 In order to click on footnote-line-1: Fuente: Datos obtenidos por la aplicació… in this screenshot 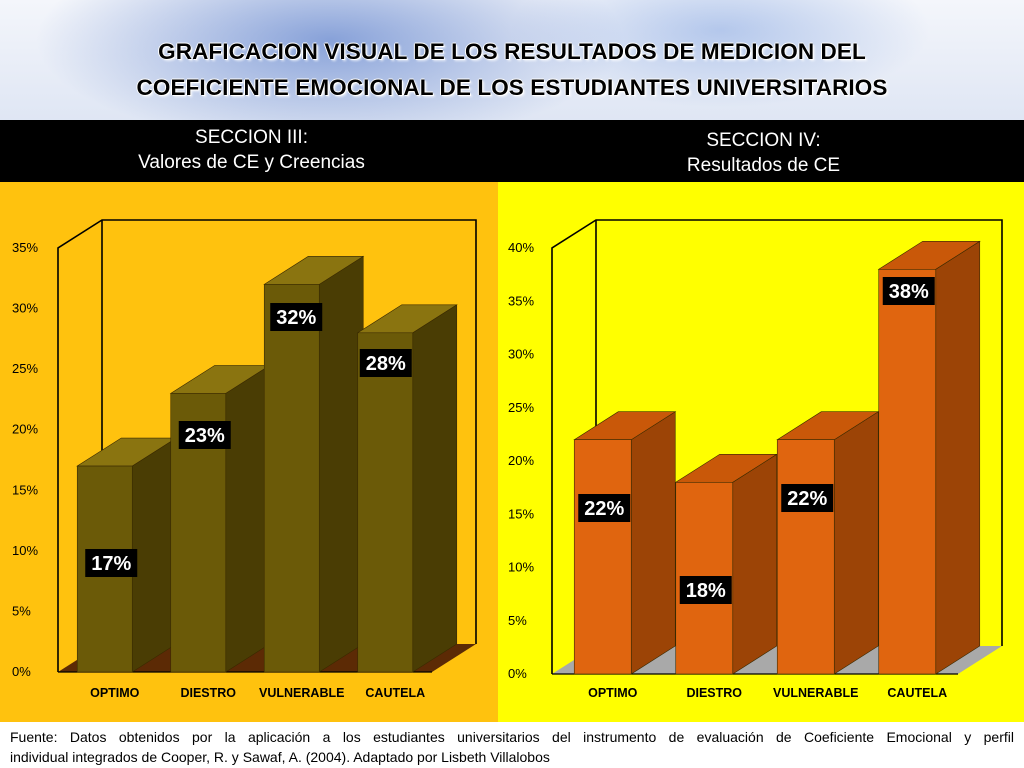, I will do `click(512, 737)`.